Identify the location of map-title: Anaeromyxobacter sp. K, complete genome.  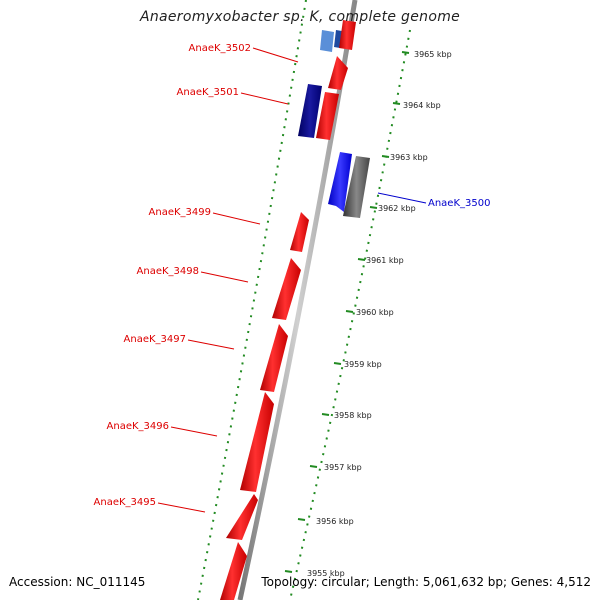
(300, 17).